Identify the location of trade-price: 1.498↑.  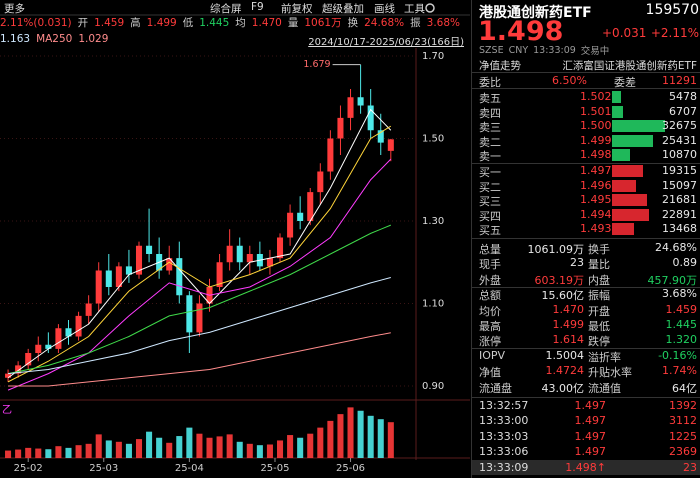
(585, 467).